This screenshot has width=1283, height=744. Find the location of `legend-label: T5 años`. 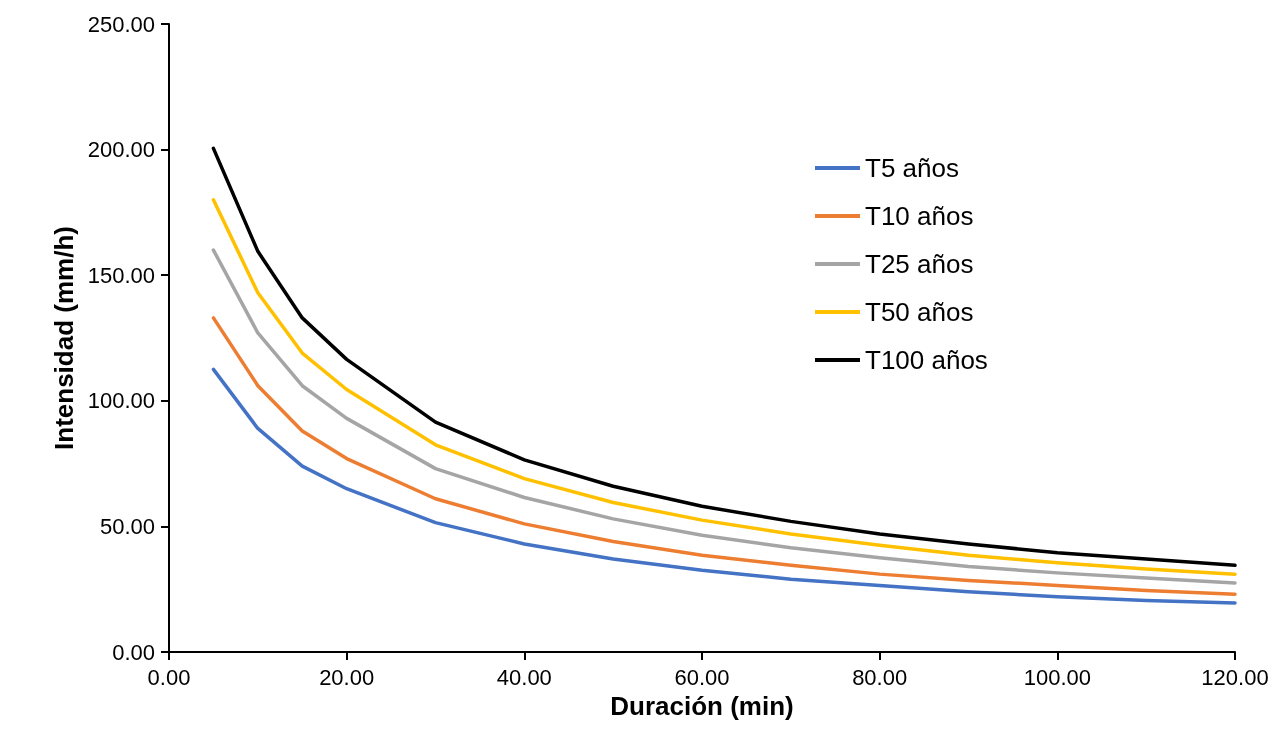

legend-label: T5 años is located at coordinates (912, 168).